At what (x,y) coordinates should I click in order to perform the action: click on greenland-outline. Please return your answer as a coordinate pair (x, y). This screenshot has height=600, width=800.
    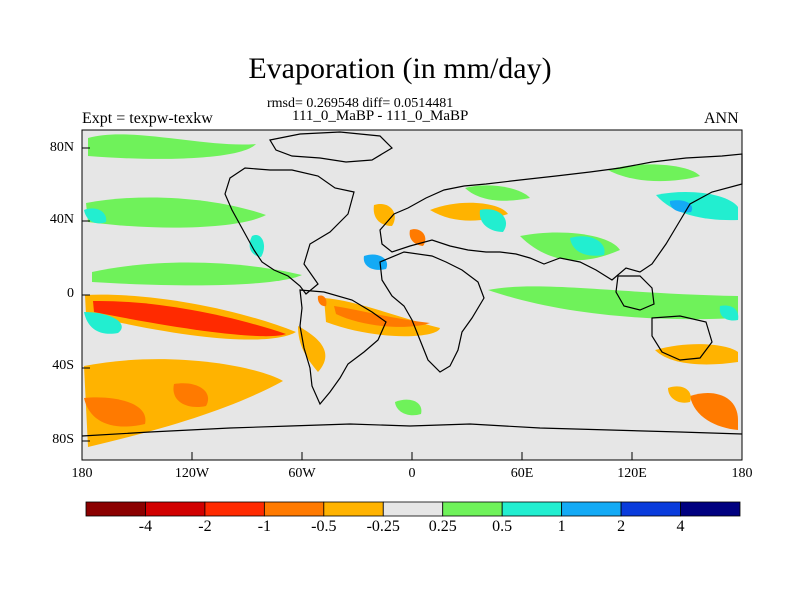
    Looking at the image, I should click on (331, 147).